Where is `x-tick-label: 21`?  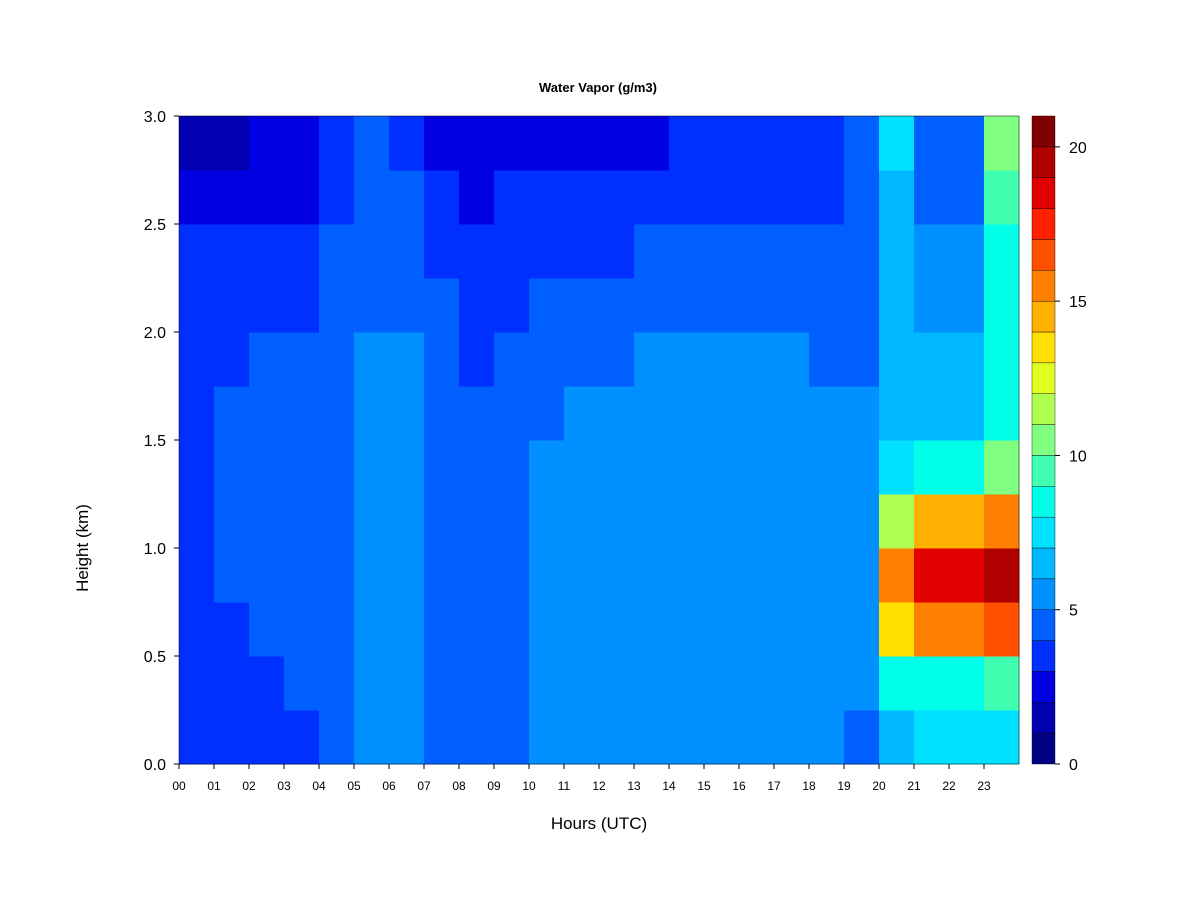 x-tick-label: 21 is located at coordinates (914, 786).